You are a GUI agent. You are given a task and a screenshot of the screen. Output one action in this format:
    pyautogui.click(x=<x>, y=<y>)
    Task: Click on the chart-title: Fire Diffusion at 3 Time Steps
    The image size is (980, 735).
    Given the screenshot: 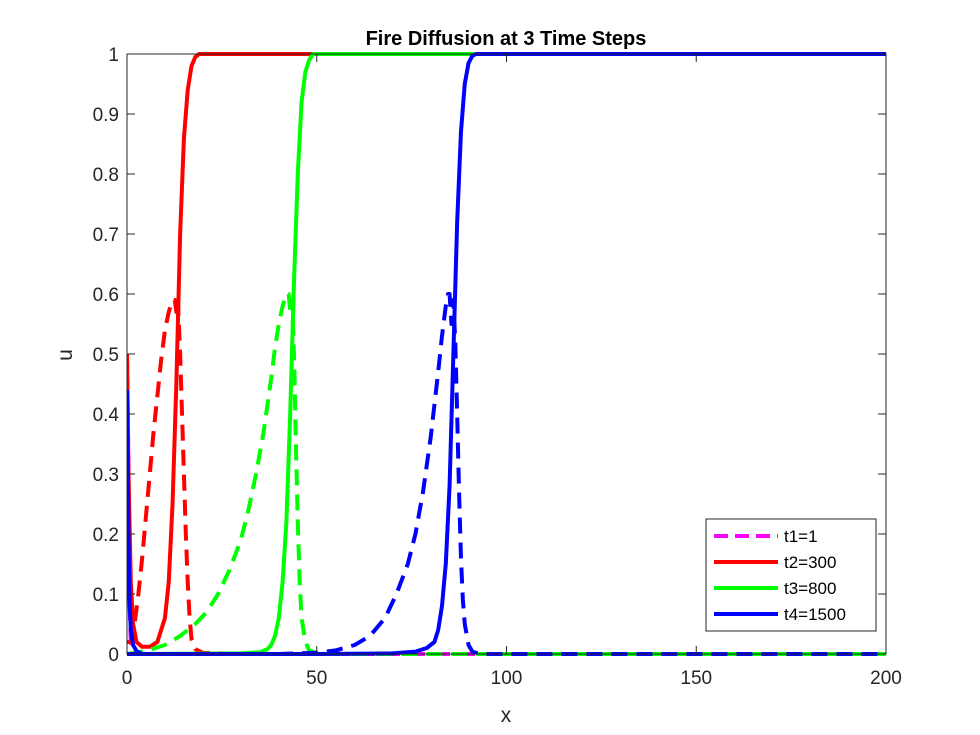 What is the action you would take?
    pyautogui.click(x=506, y=39)
    